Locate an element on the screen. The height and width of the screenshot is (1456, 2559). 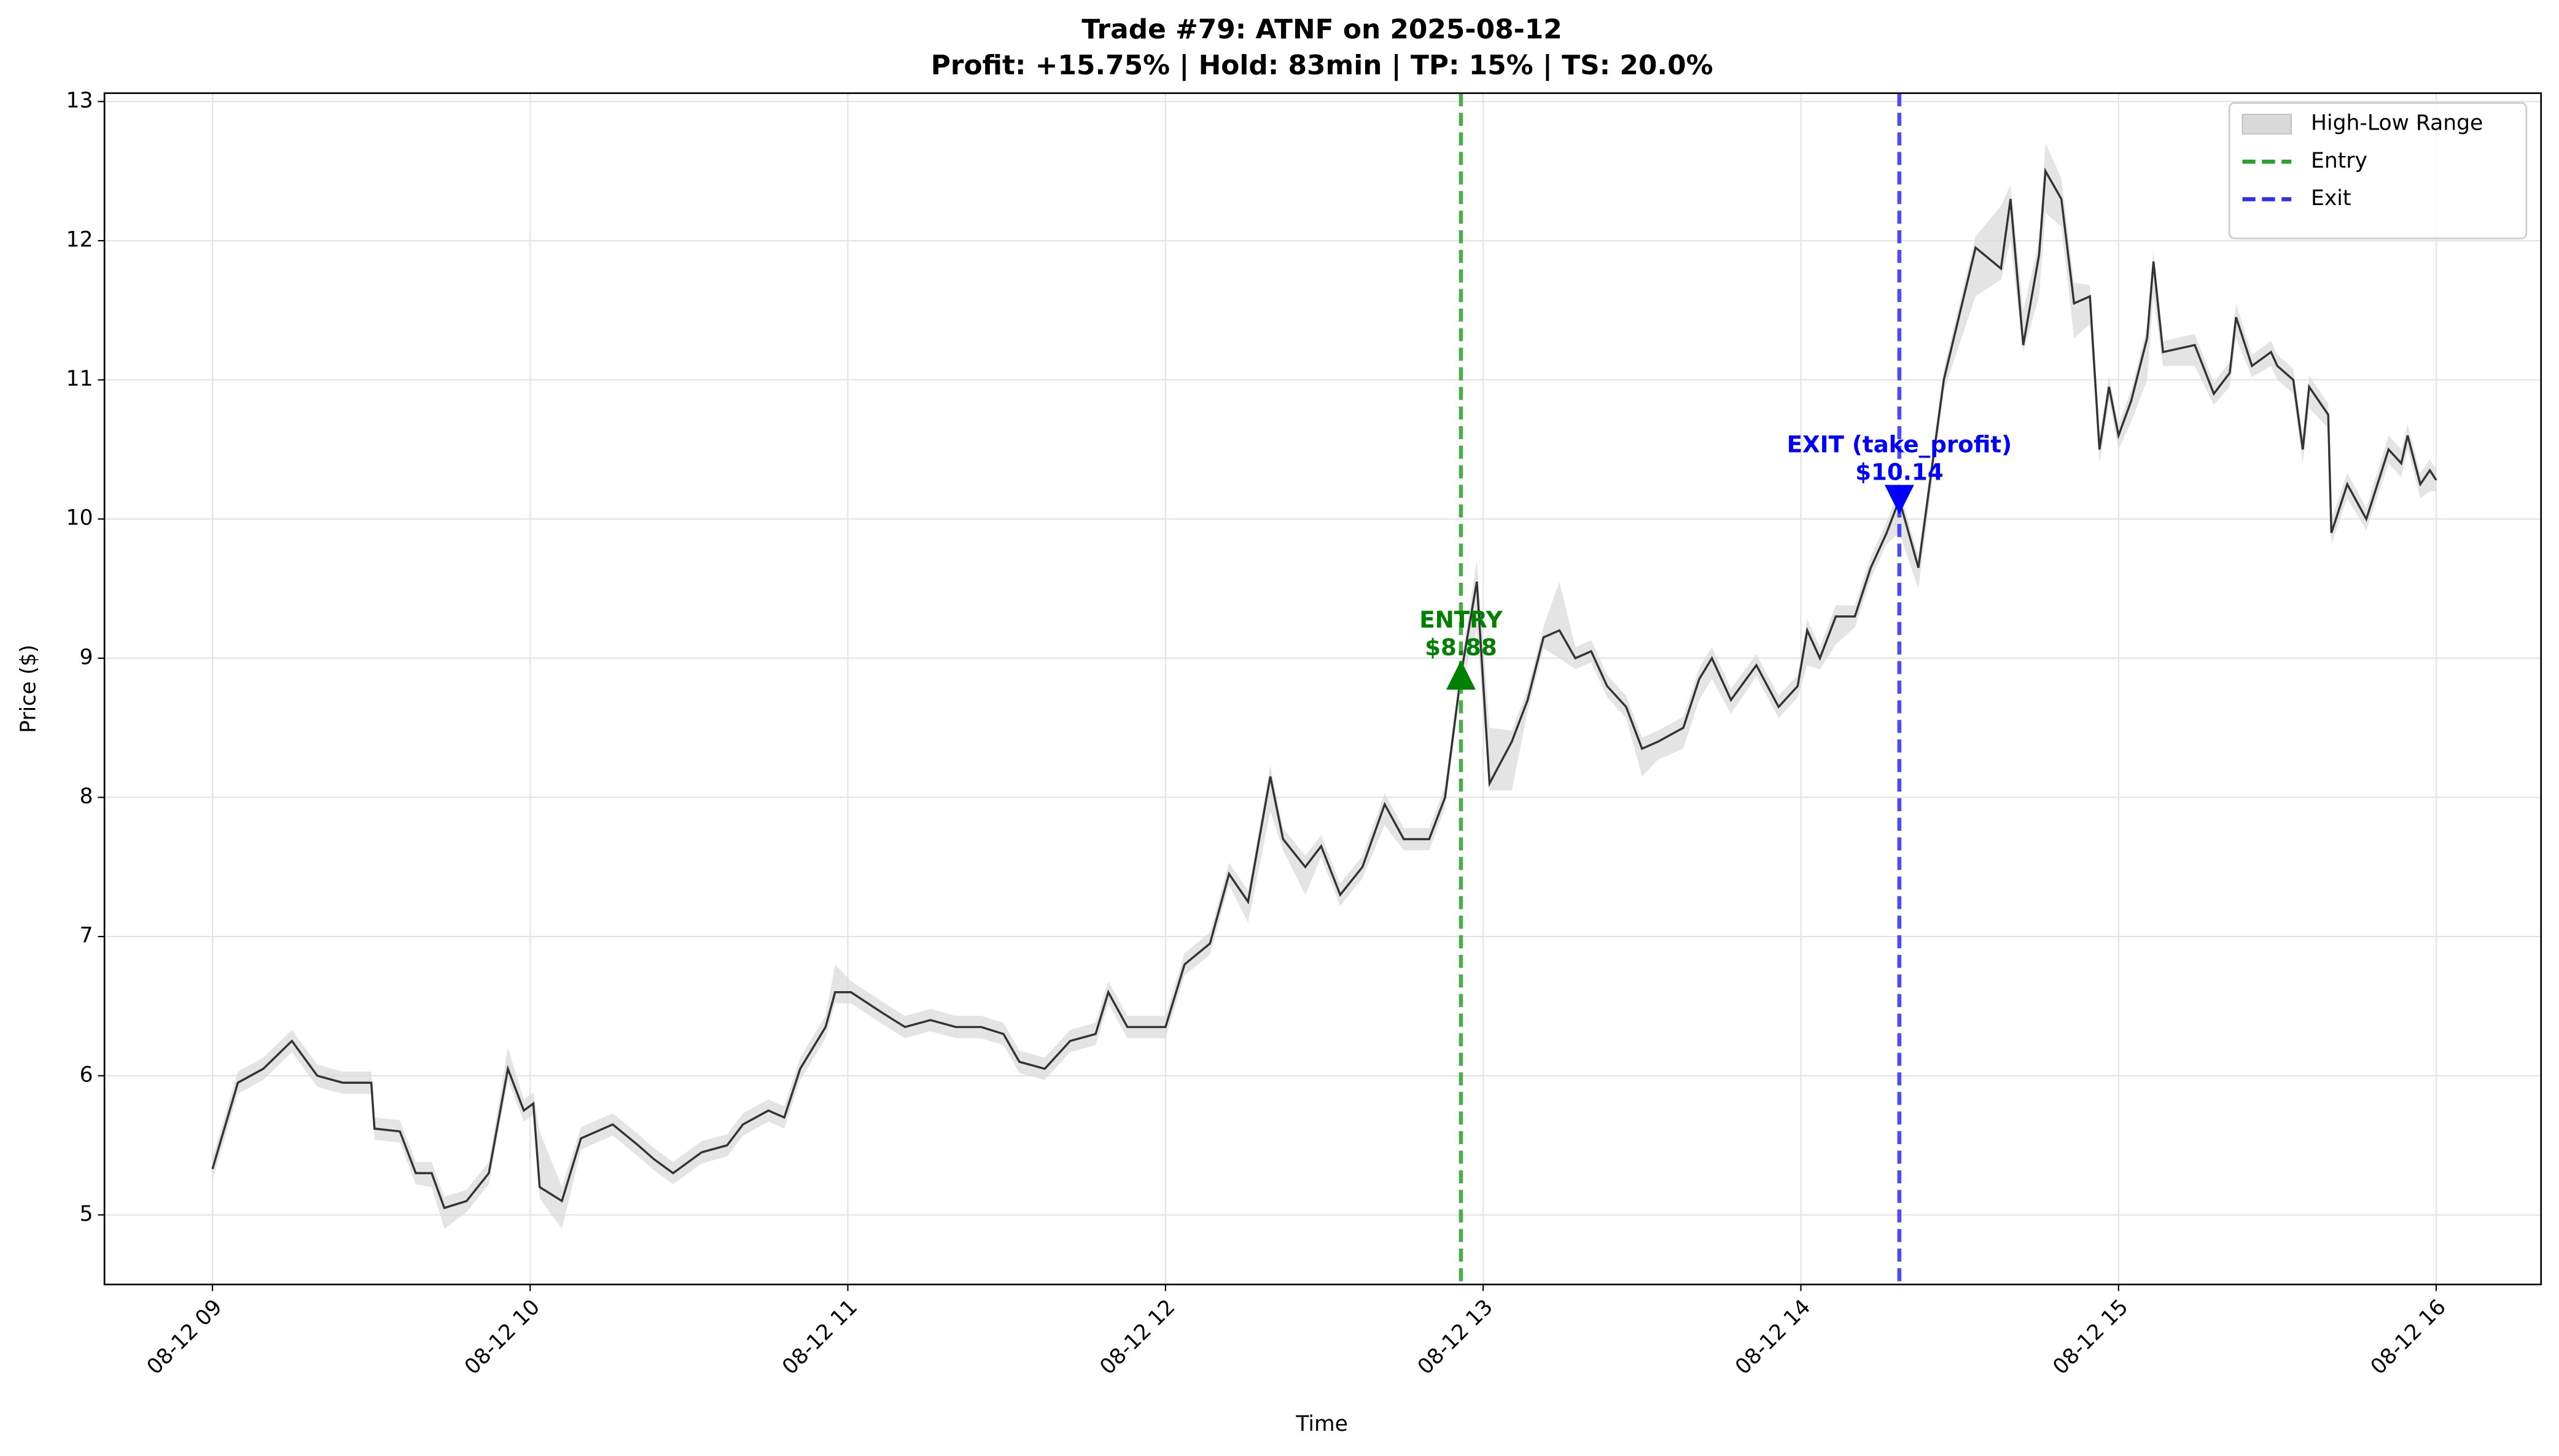
y-tick-label: 9 is located at coordinates (86, 657).